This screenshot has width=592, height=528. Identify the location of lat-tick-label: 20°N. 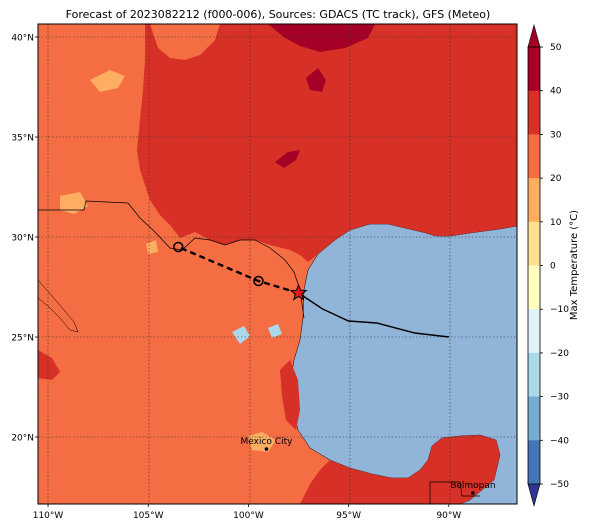
(22, 439).